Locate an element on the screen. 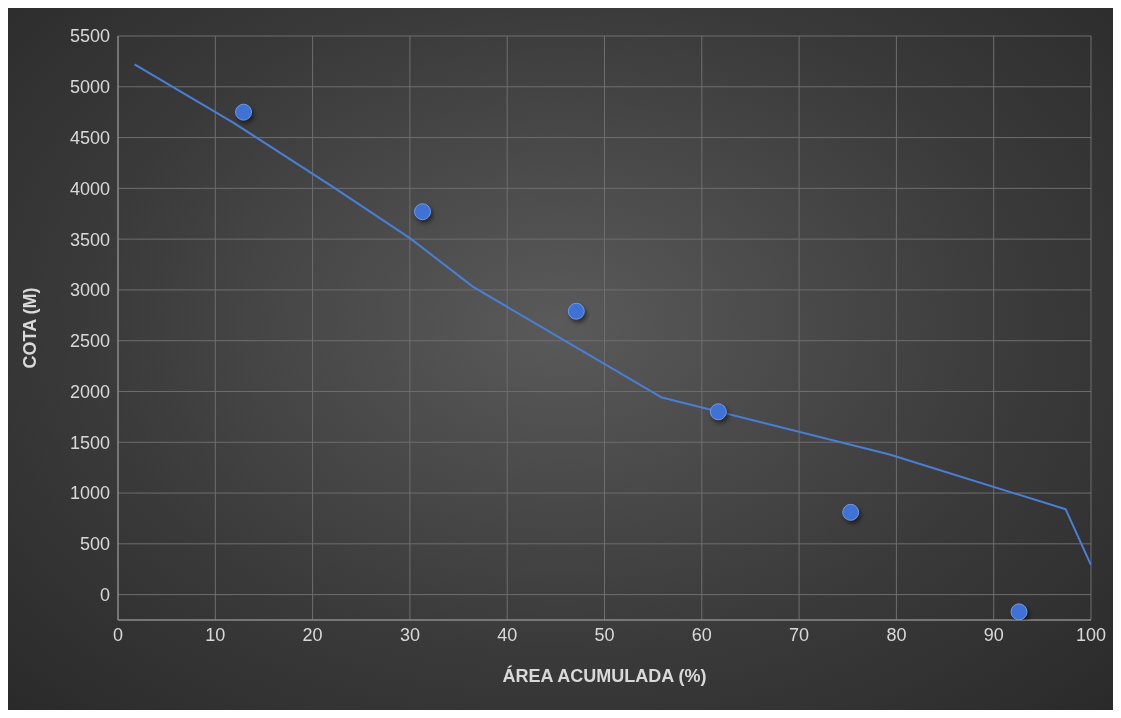 The width and height of the screenshot is (1121, 718). x-tick-label: 100 is located at coordinates (1091, 634).